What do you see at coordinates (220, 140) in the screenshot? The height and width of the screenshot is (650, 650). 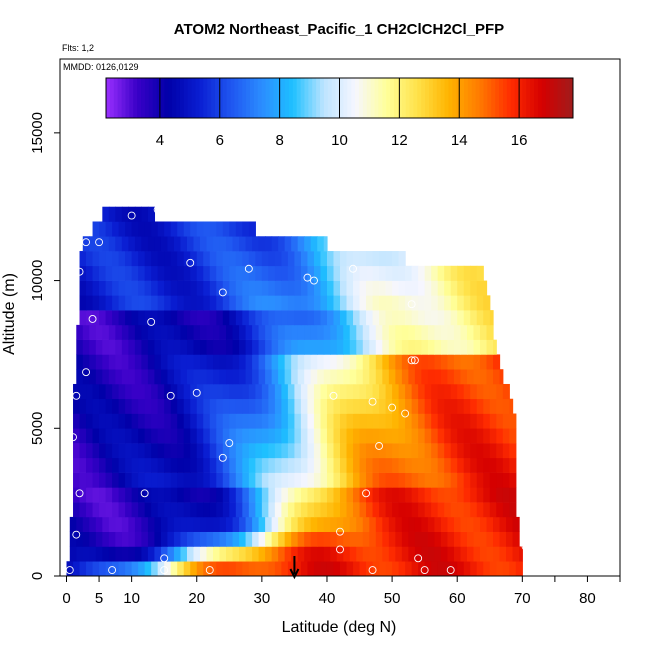 I see `colorbar-tick-label: 6` at bounding box center [220, 140].